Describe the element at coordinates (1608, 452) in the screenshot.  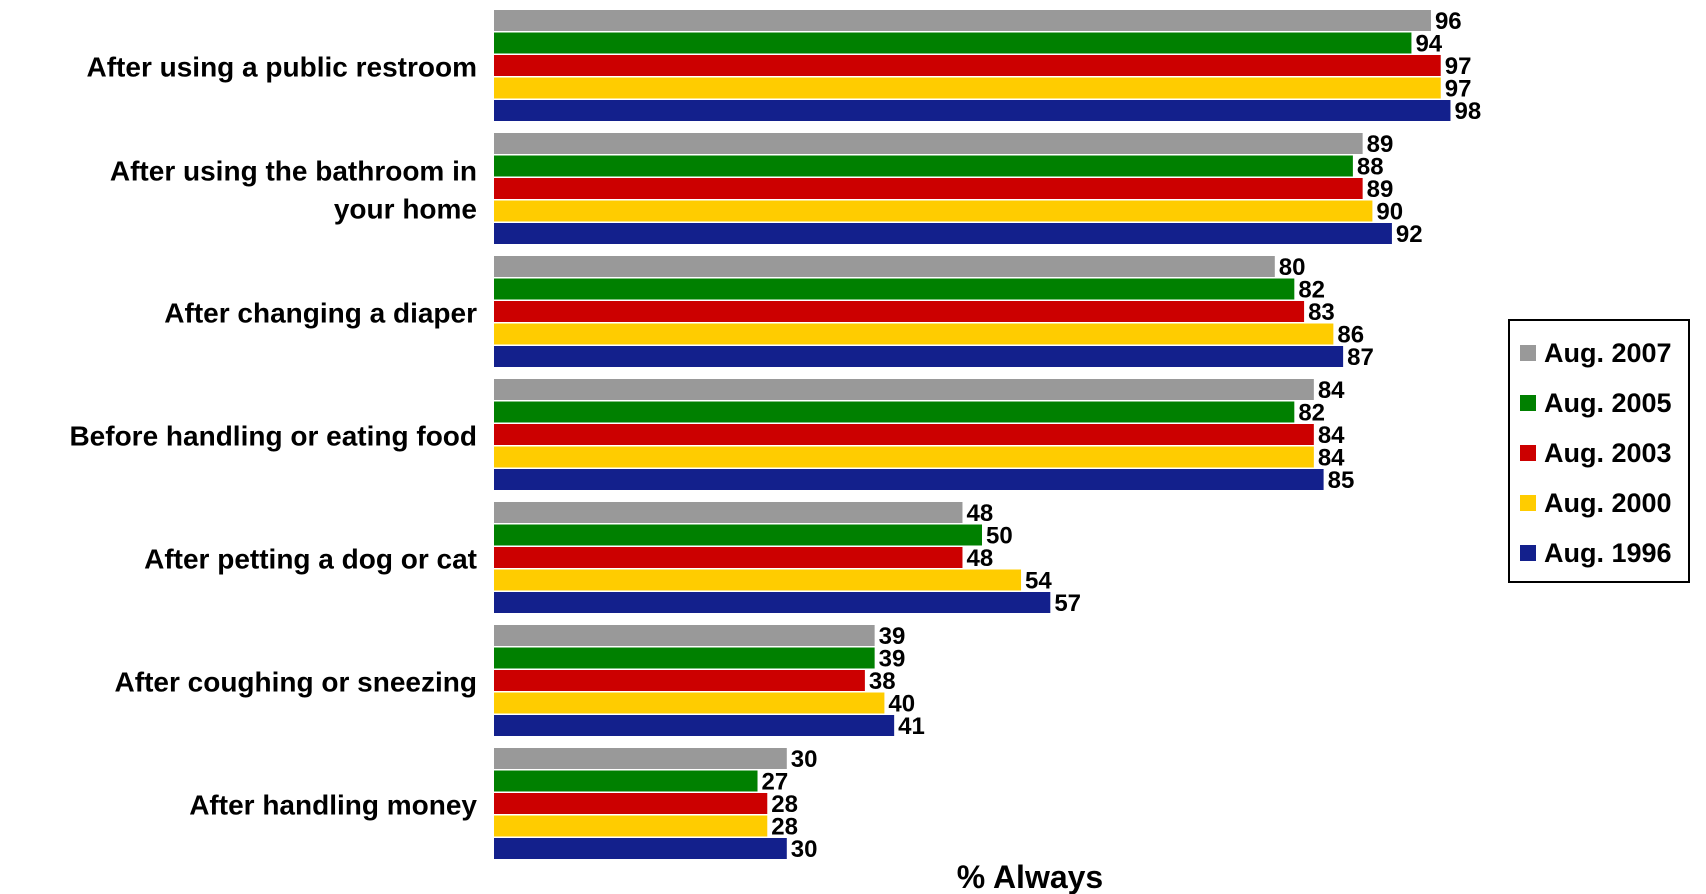
I see `legend-label: Aug. 2003` at that location.